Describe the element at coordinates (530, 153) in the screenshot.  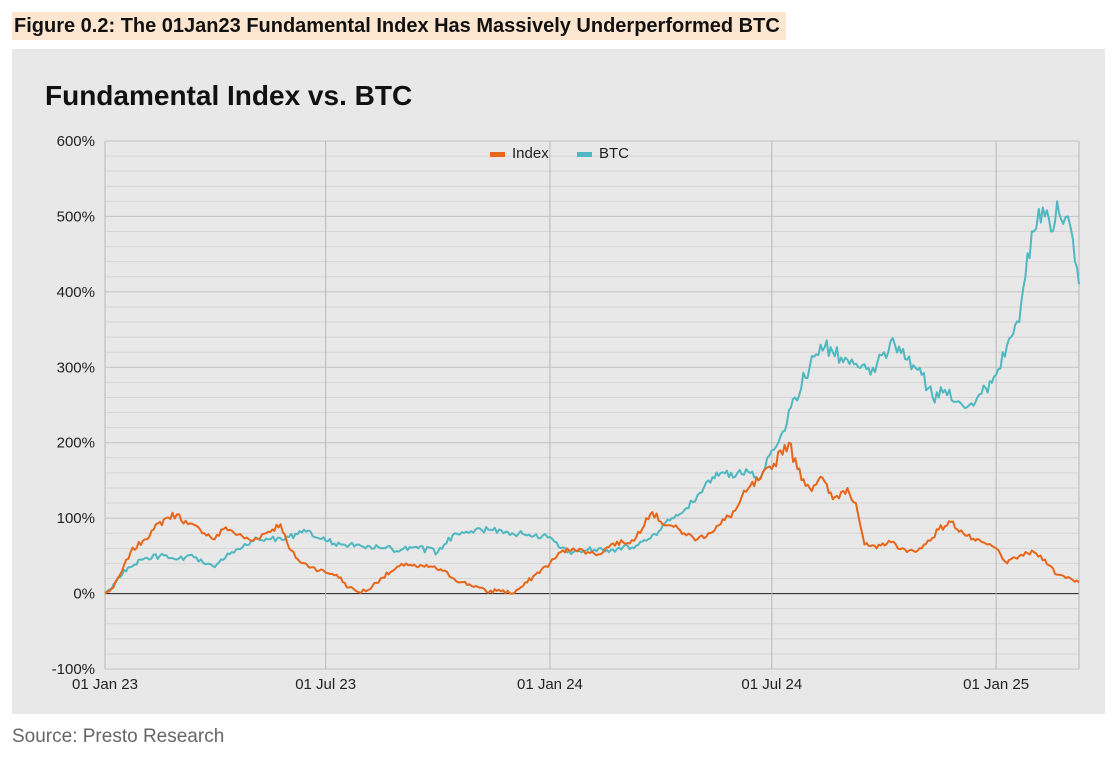
I see `legend-label-index: Index` at that location.